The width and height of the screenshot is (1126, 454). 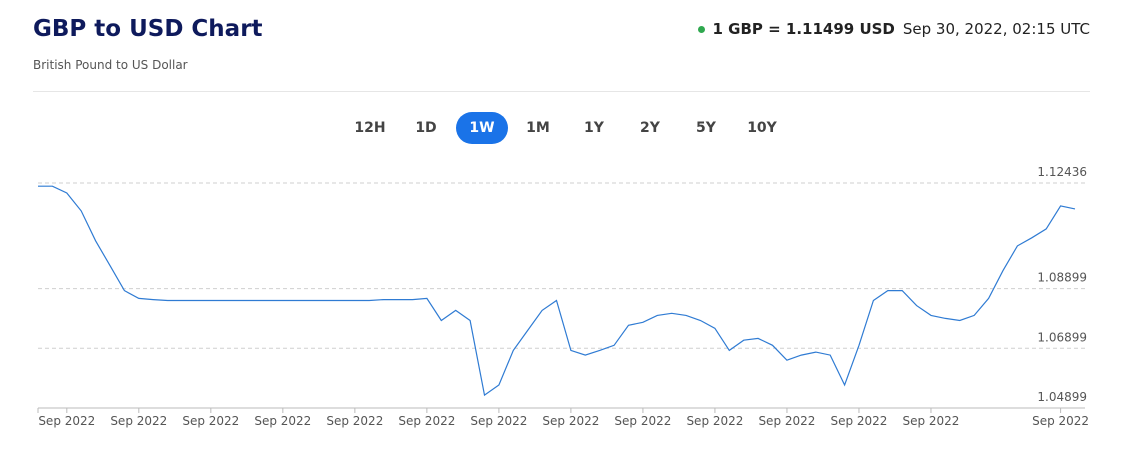 I want to click on range-button: 1M, so click(x=538, y=128).